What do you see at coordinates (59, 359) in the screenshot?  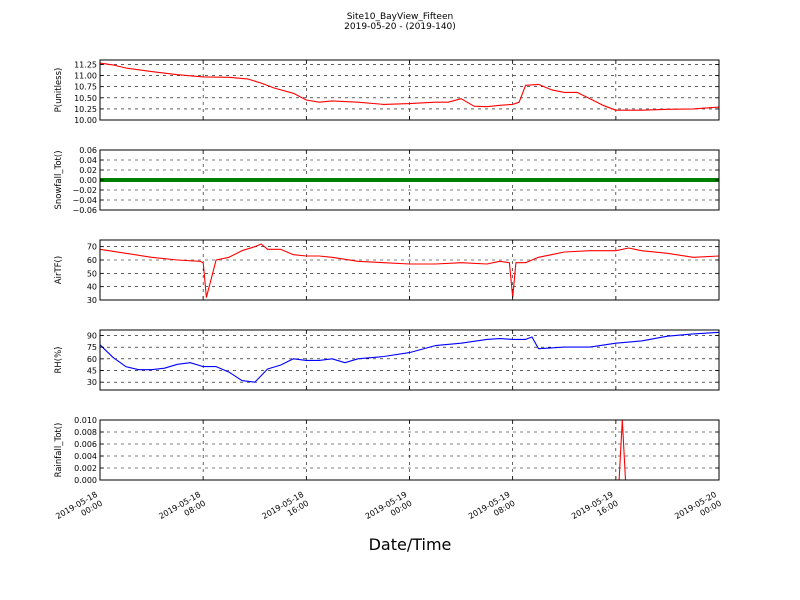 I see `y-axis-label-rh: RH(%)` at bounding box center [59, 359].